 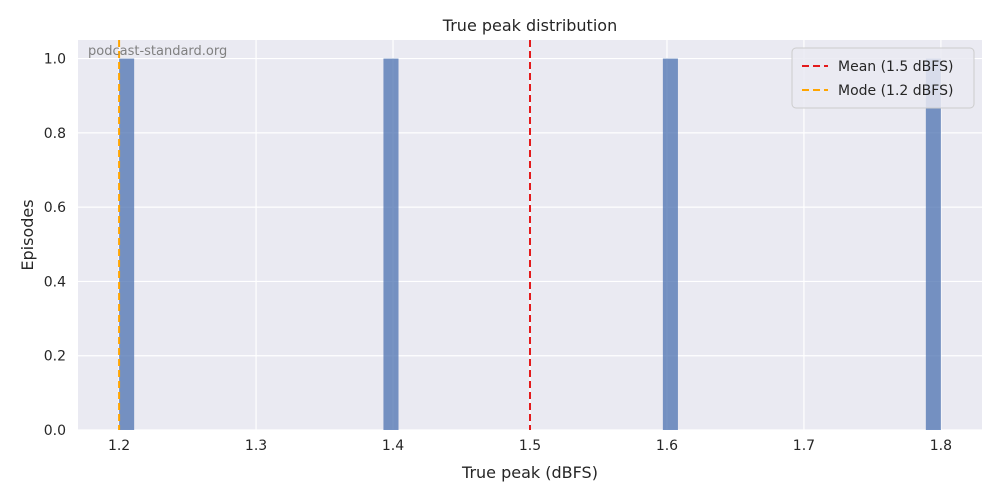 I want to click on x-tick-label: 1.8, so click(x=941, y=446).